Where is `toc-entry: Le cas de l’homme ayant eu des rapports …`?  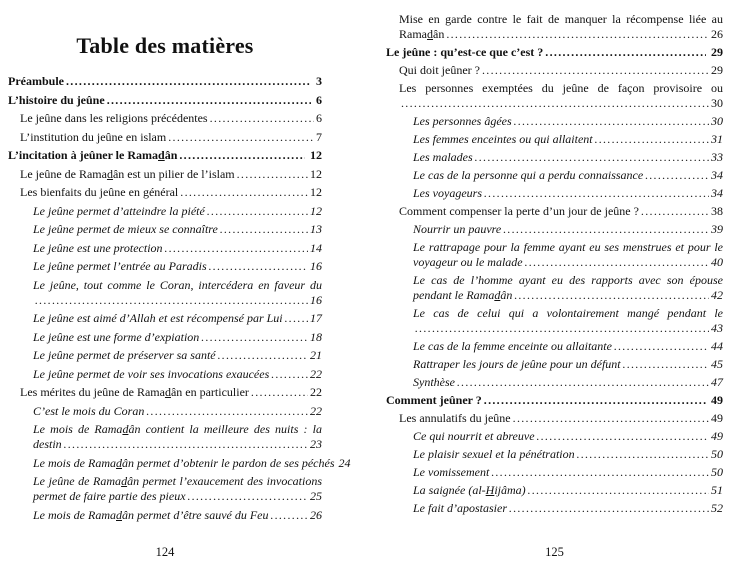
toc-entry: Le cas de l’homme ayant eu des rapports … is located at coordinates (554, 288).